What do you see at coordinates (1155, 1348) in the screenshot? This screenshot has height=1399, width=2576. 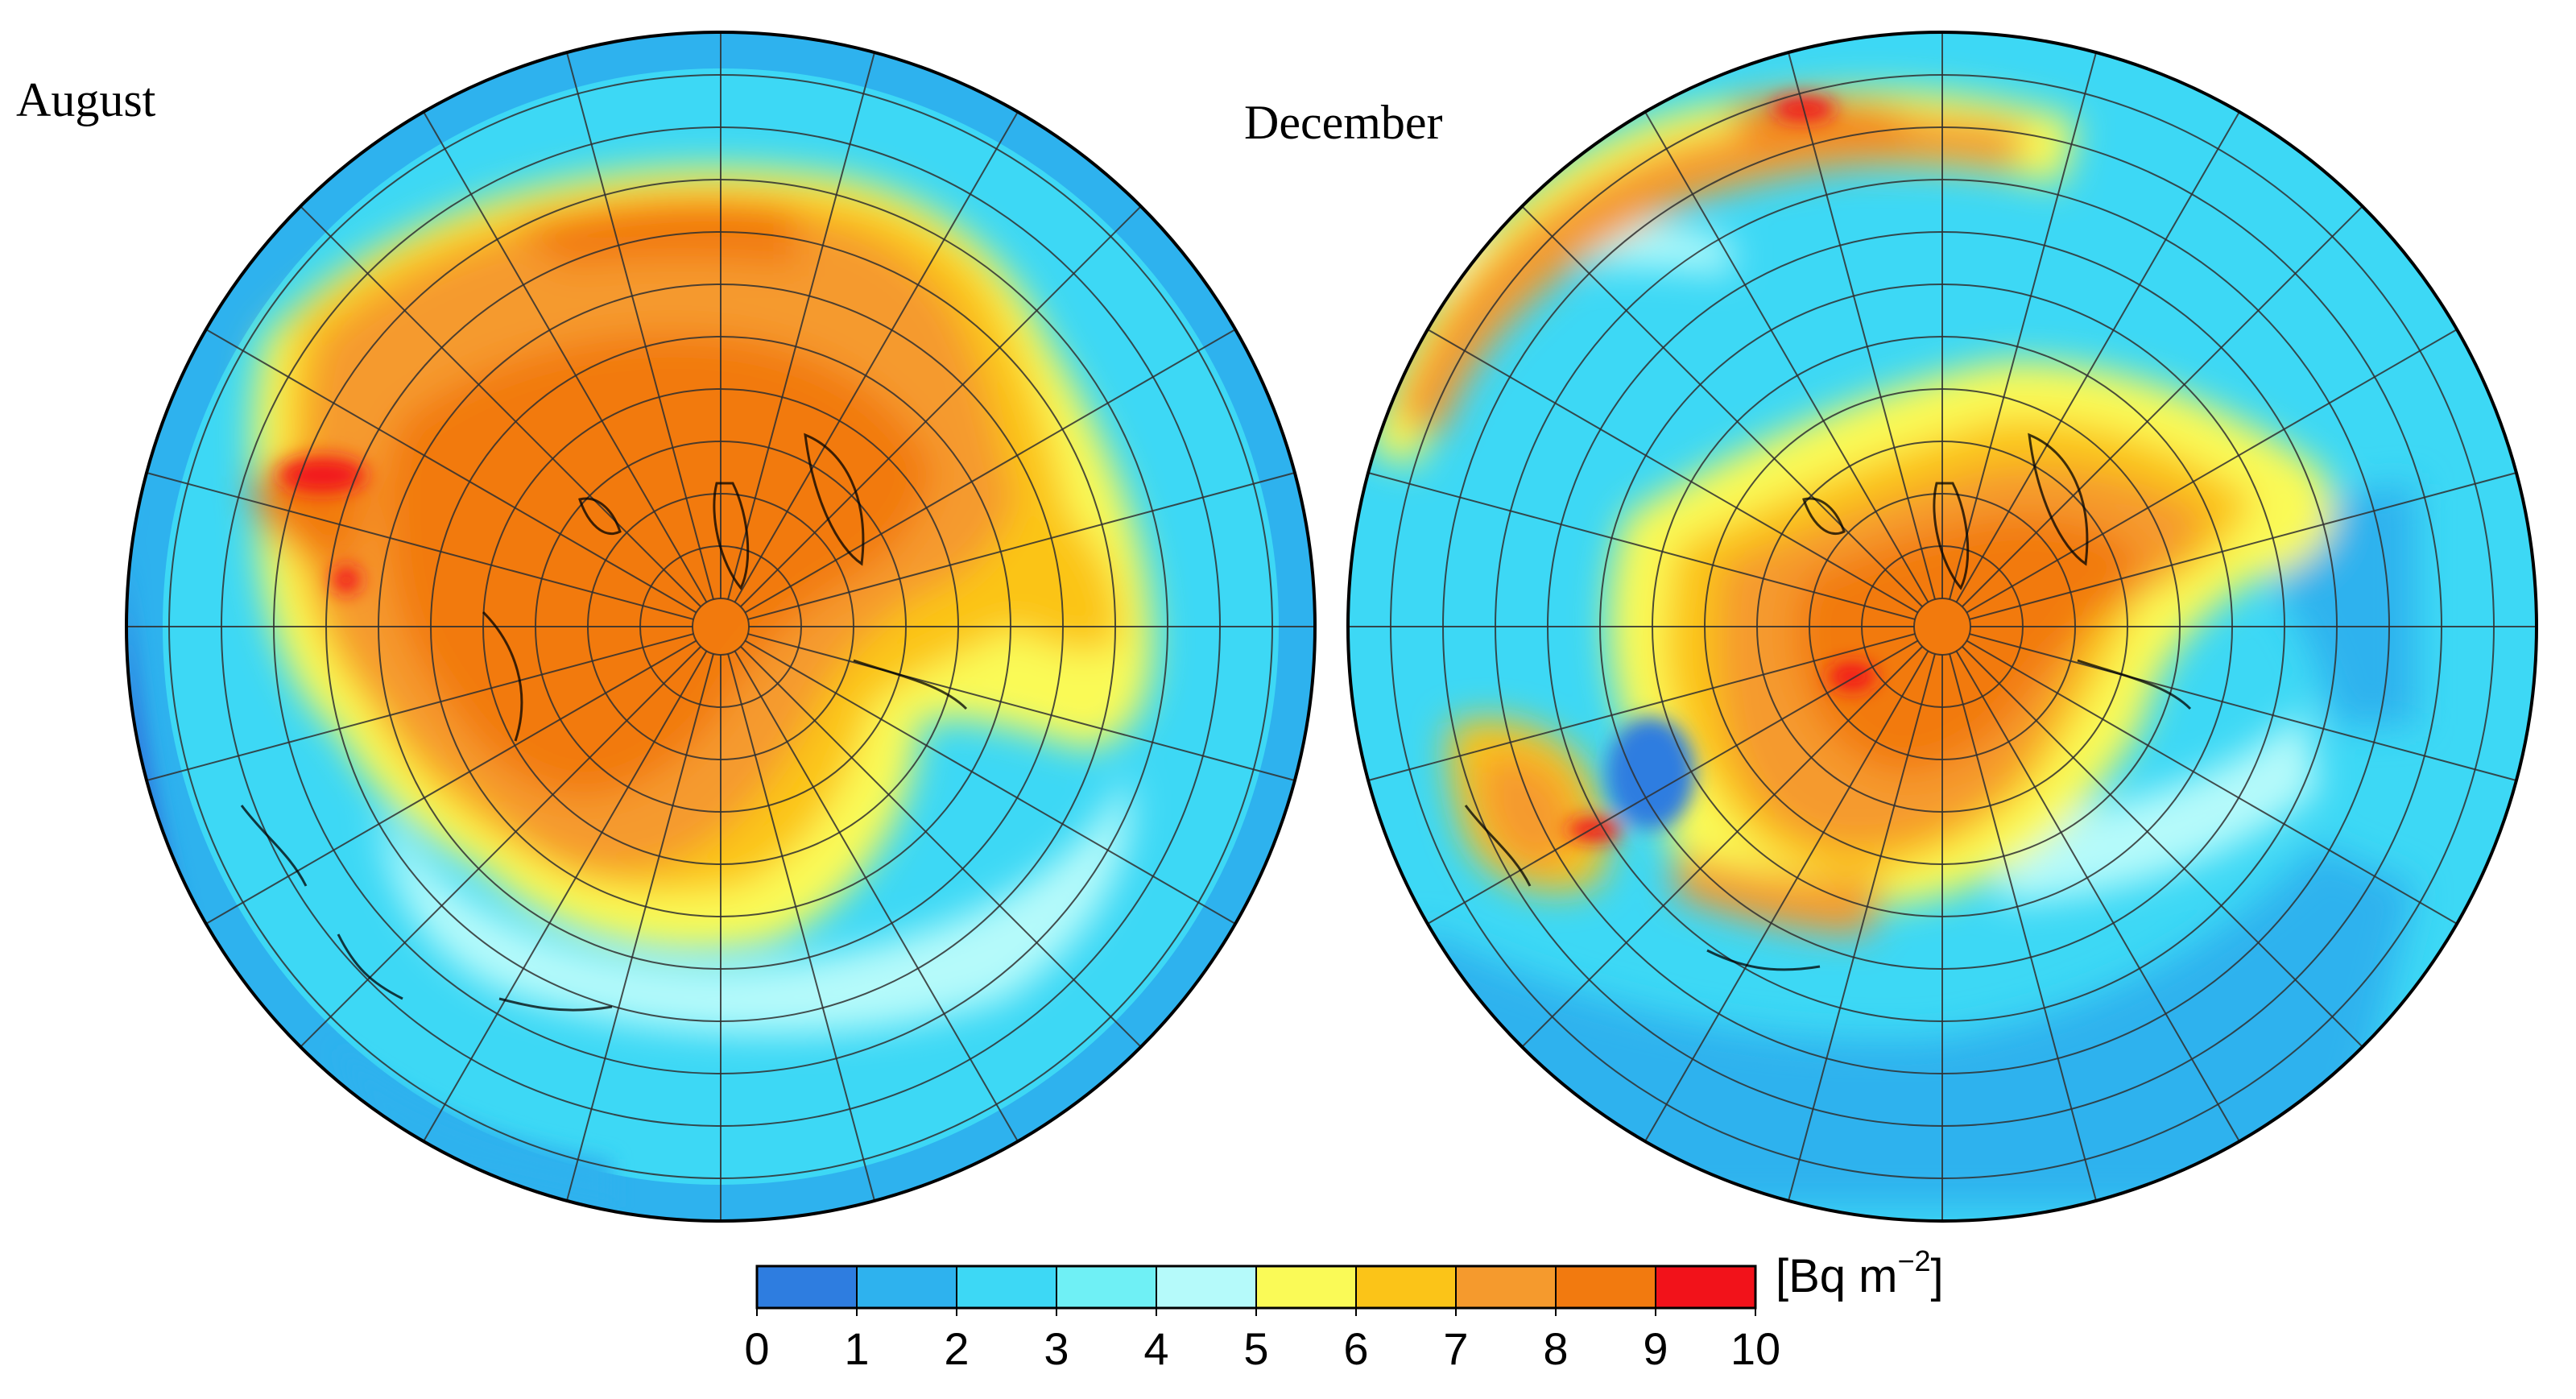 I see `colorbar-tick-label: 4` at bounding box center [1155, 1348].